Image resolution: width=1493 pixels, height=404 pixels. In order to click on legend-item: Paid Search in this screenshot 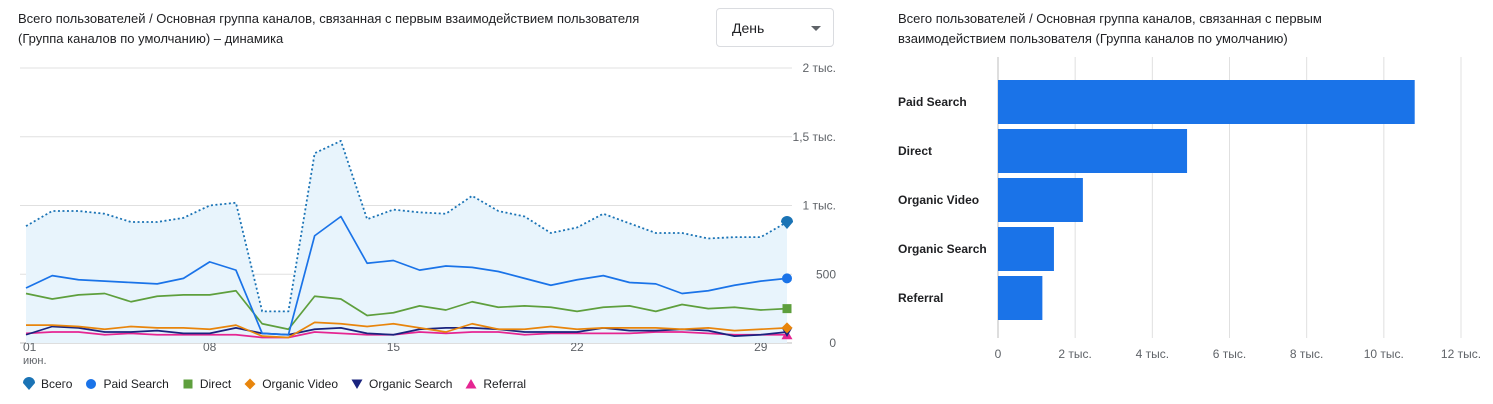, I will do `click(126, 384)`.